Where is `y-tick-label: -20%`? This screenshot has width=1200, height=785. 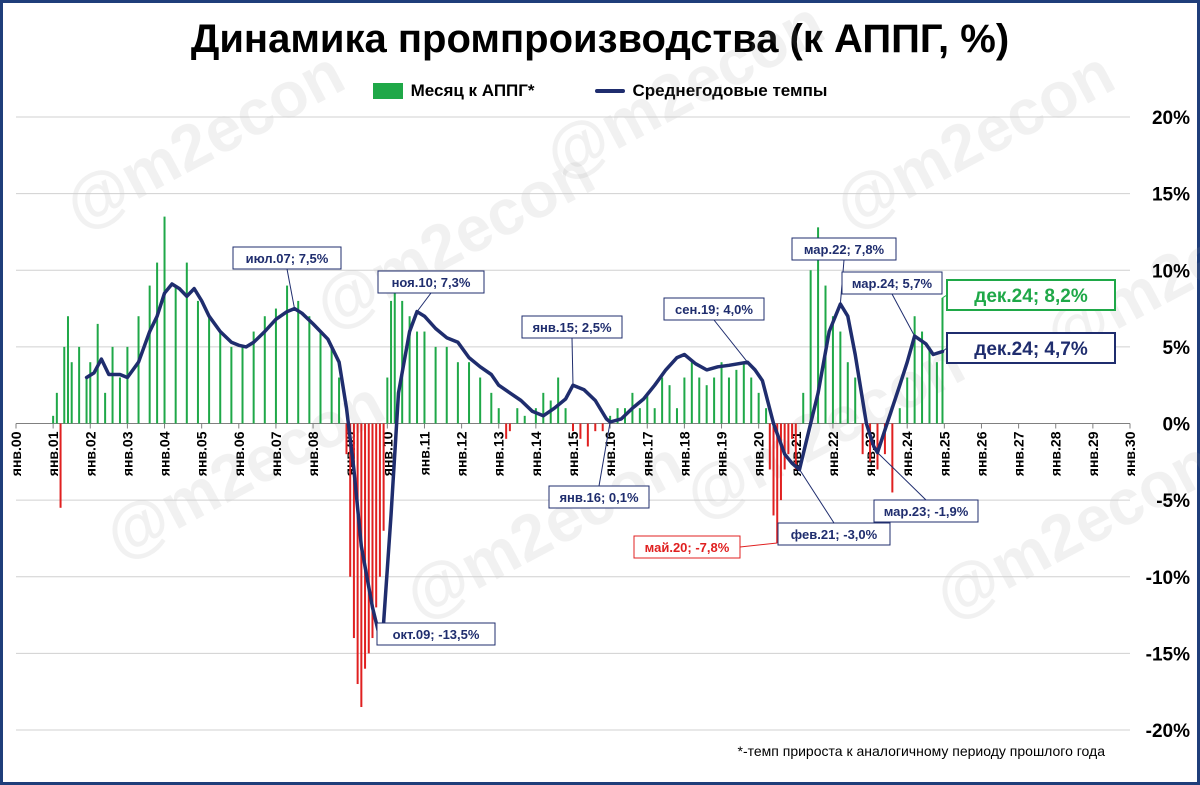 y-tick-label: -20% is located at coordinates (1168, 731).